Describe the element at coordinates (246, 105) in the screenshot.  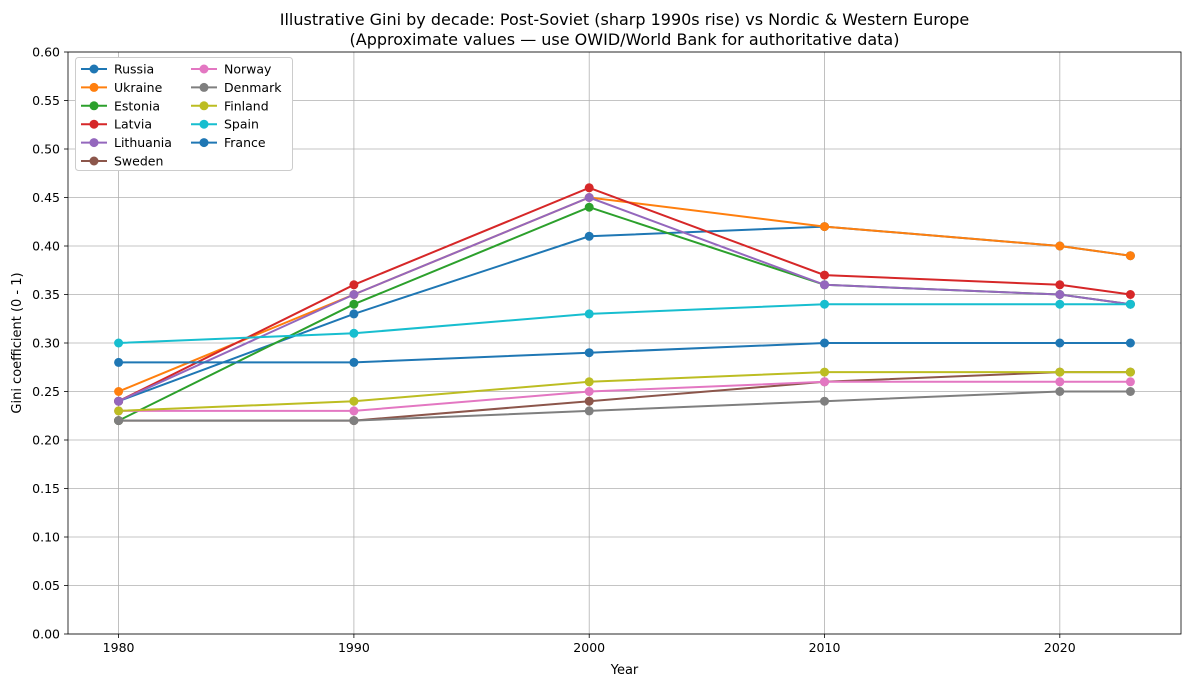
I see `legend-label: Finland` at that location.